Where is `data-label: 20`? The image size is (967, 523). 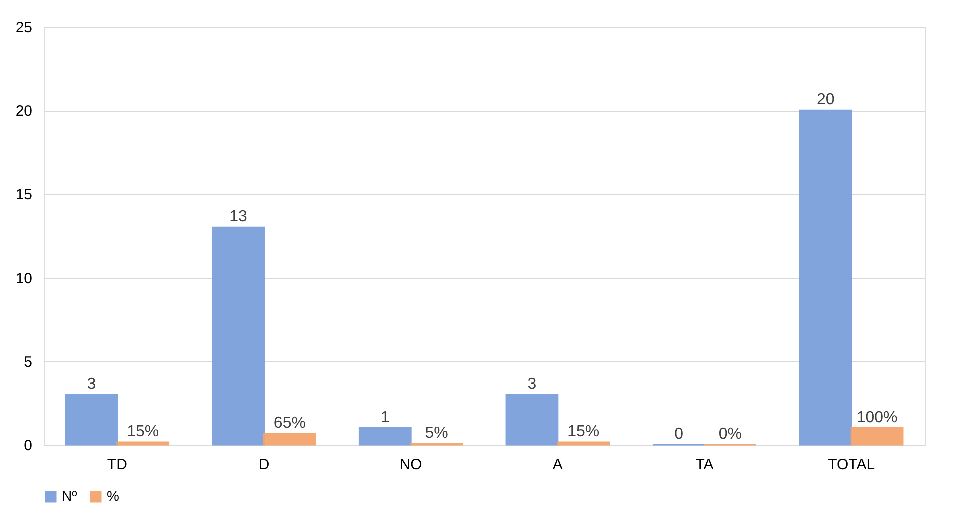
data-label: 20 is located at coordinates (825, 100).